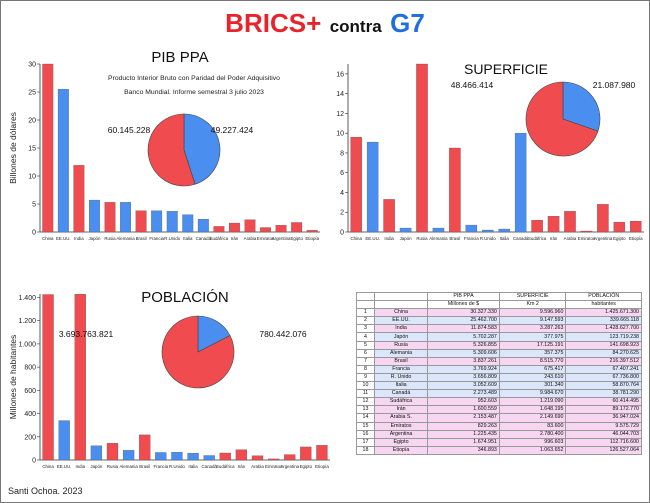 This screenshot has width=650, height=503. What do you see at coordinates (532, 386) in the screenshot?
I see `row-value: 301.340` at bounding box center [532, 386].